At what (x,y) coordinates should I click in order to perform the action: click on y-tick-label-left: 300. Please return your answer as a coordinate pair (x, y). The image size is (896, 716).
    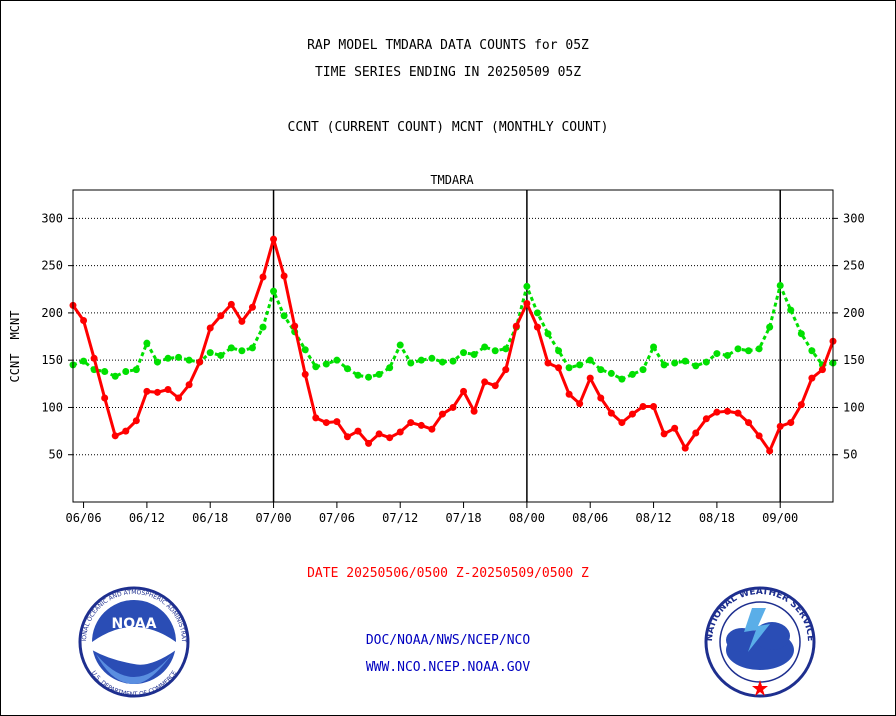
    Looking at the image, I should click on (52, 218).